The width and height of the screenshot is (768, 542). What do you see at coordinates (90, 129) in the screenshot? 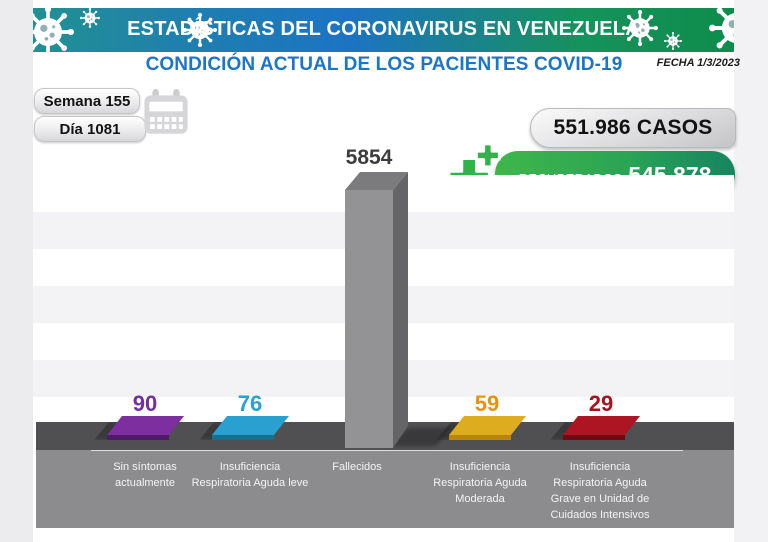
I see `day-badge: Día 1081` at bounding box center [90, 129].